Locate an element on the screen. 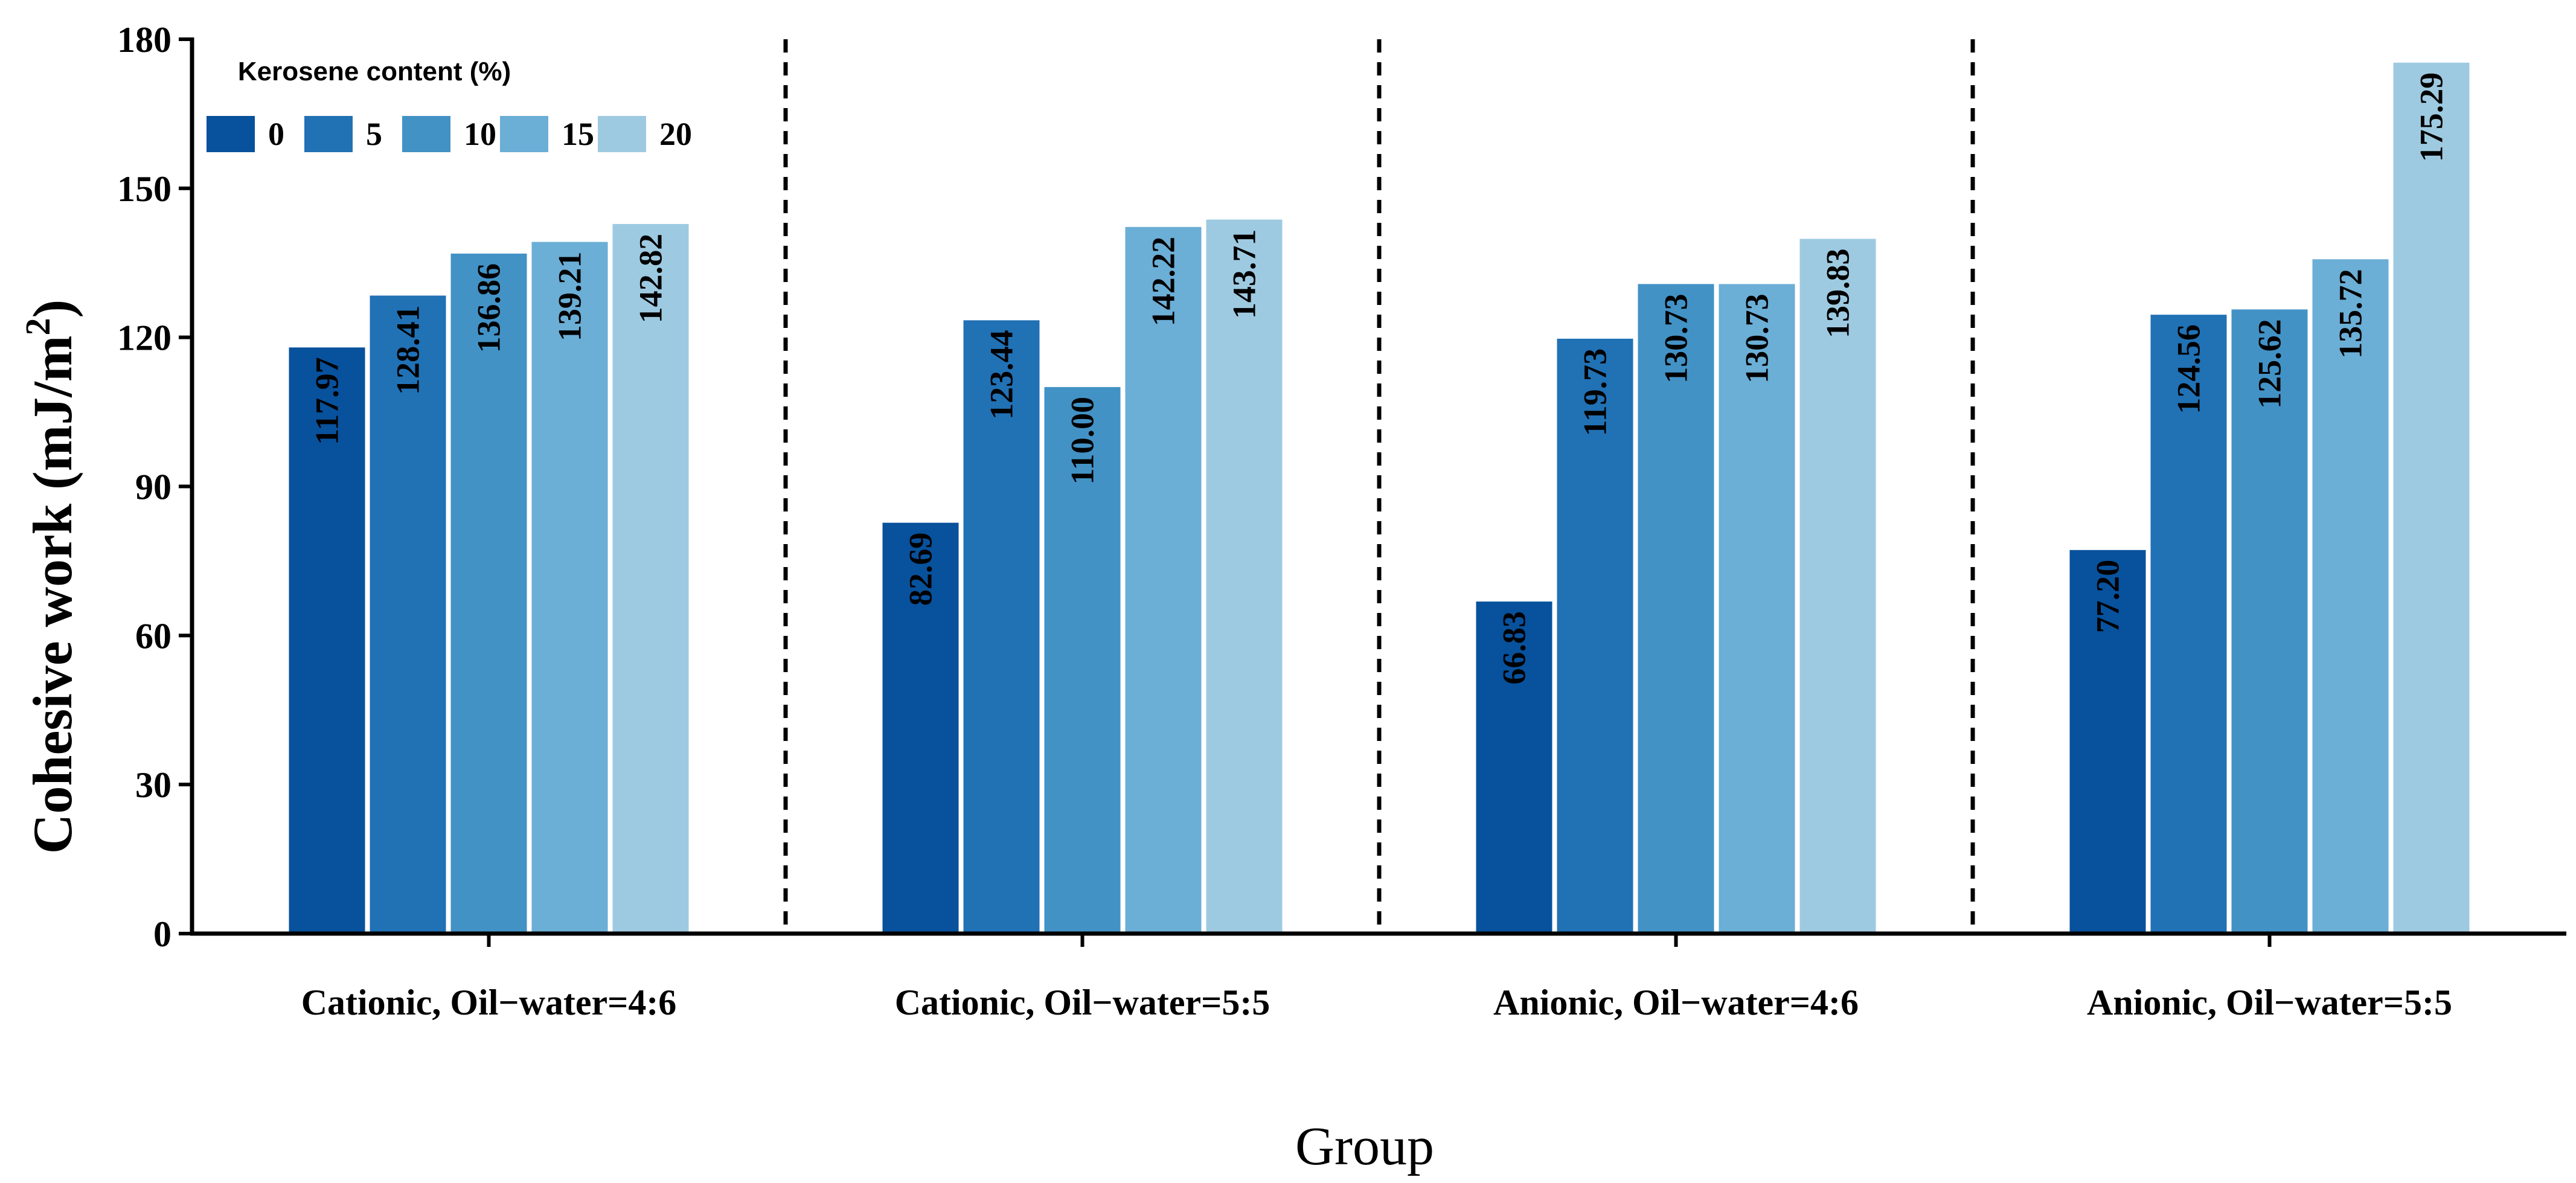  y-tick-label-5: 150 is located at coordinates (144, 189).